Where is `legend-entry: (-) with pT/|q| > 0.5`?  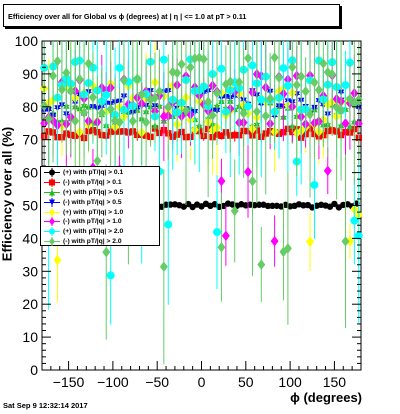
legend-entry: (-) with pT/|q| > 0.5 is located at coordinates (100, 202).